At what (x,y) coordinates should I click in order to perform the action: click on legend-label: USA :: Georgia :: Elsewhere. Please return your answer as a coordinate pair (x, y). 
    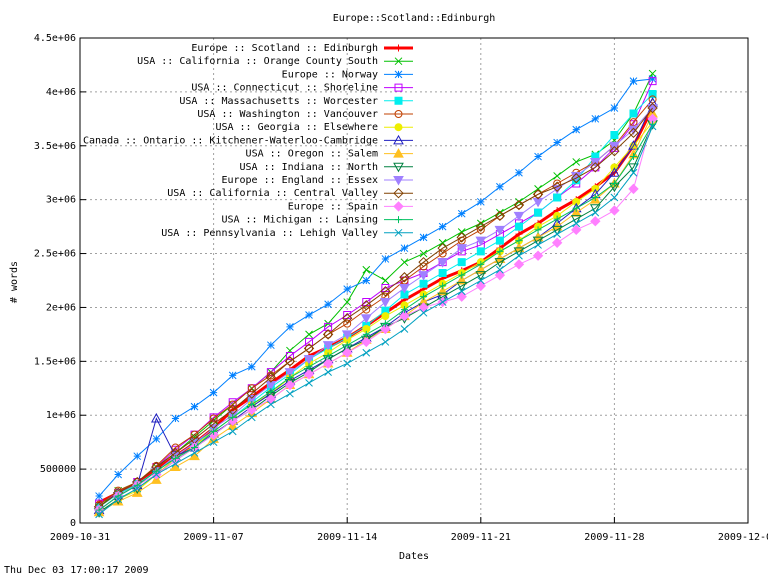
    Looking at the image, I should click on (296, 127).